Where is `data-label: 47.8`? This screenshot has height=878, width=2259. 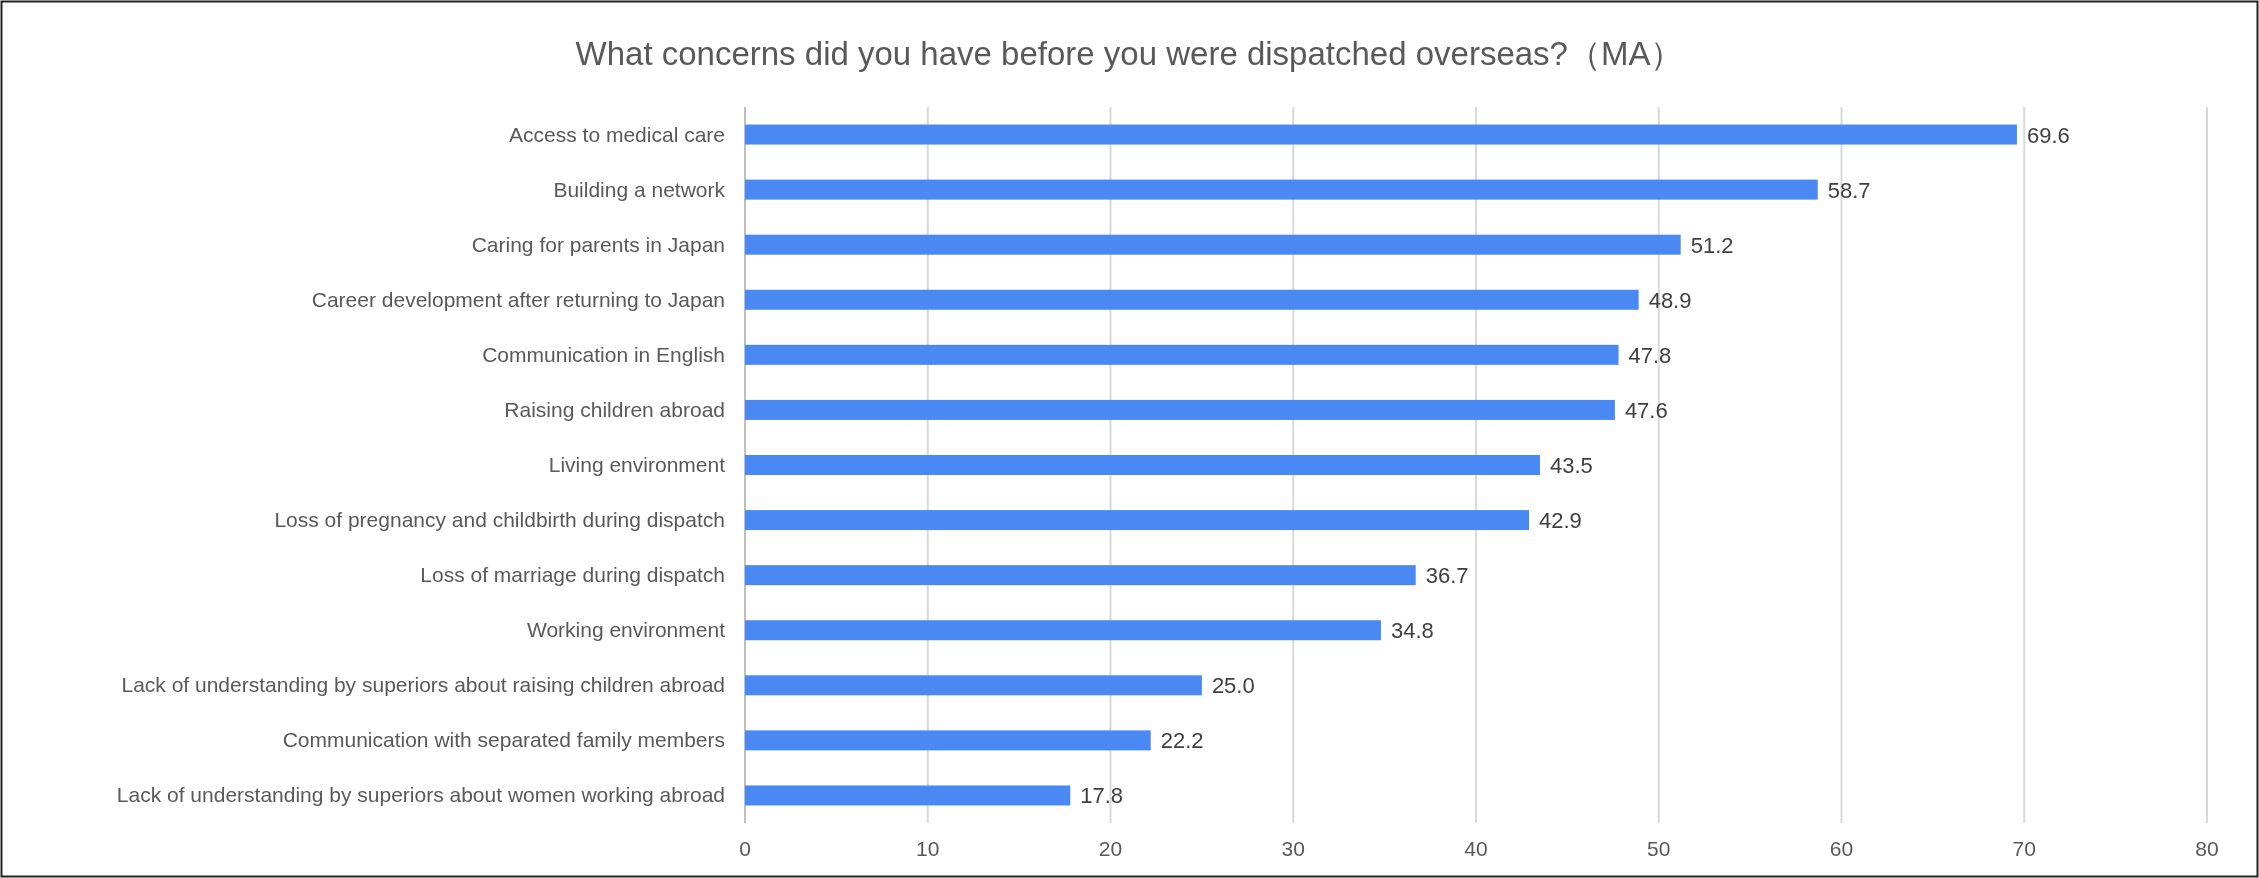
data-label: 47.8 is located at coordinates (1650, 355).